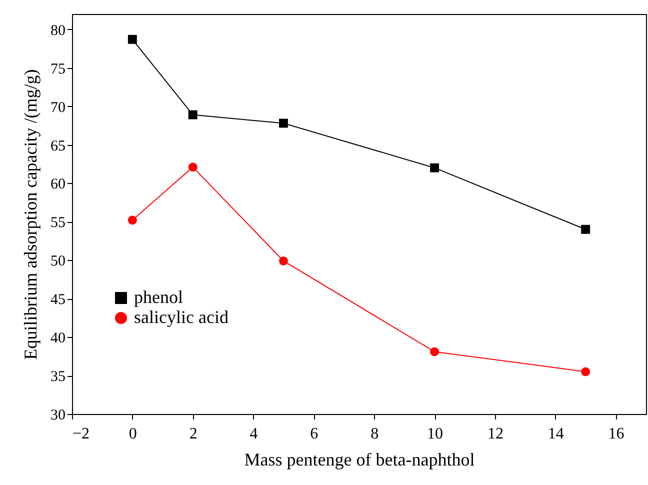  Describe the element at coordinates (58, 223) in the screenshot. I see `y-tick-label: 55` at that location.